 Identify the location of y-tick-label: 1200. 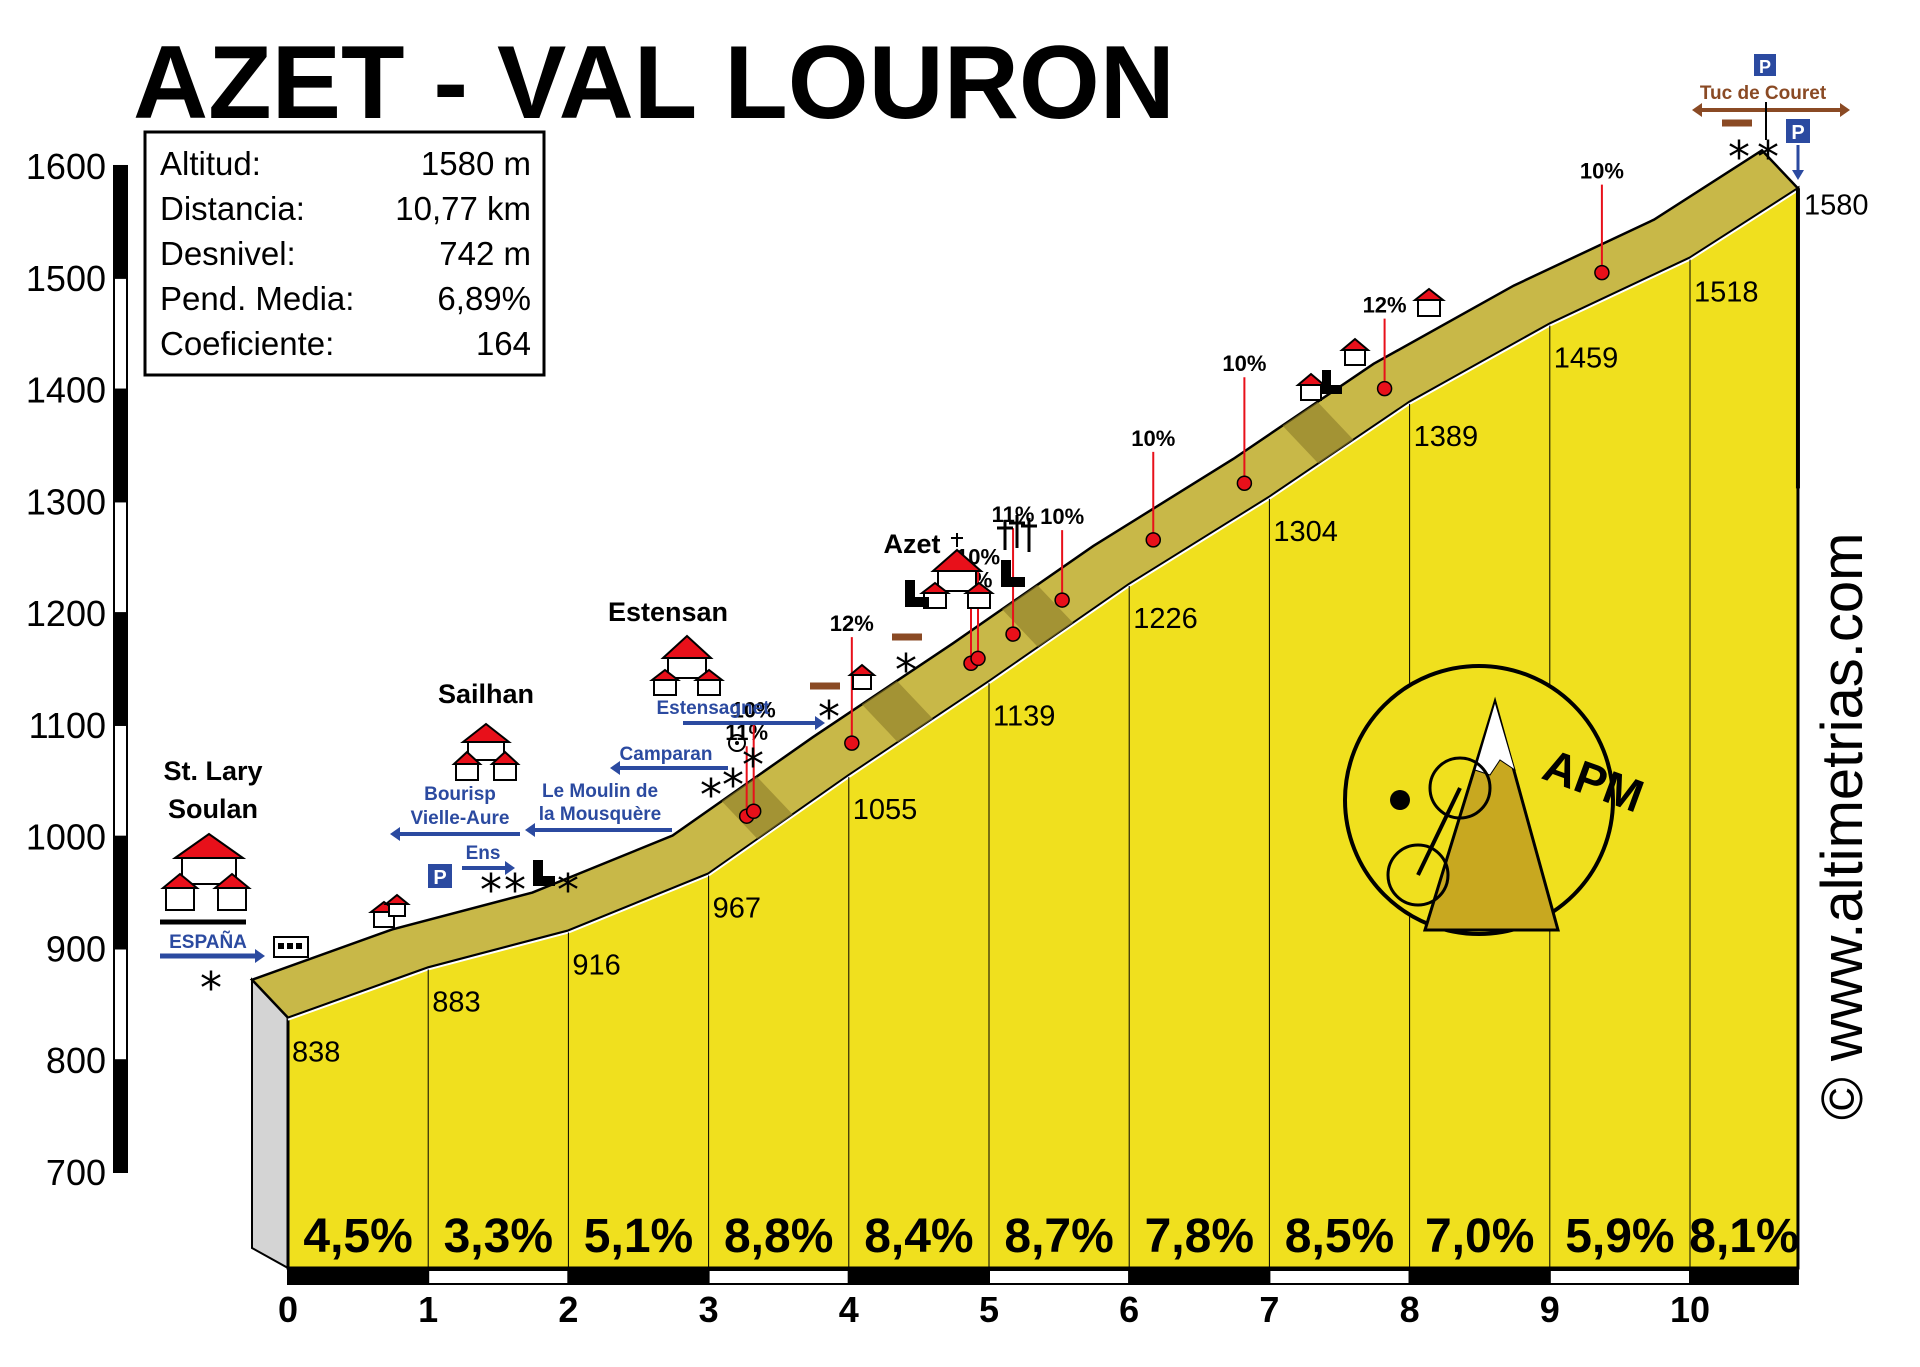
(66, 613).